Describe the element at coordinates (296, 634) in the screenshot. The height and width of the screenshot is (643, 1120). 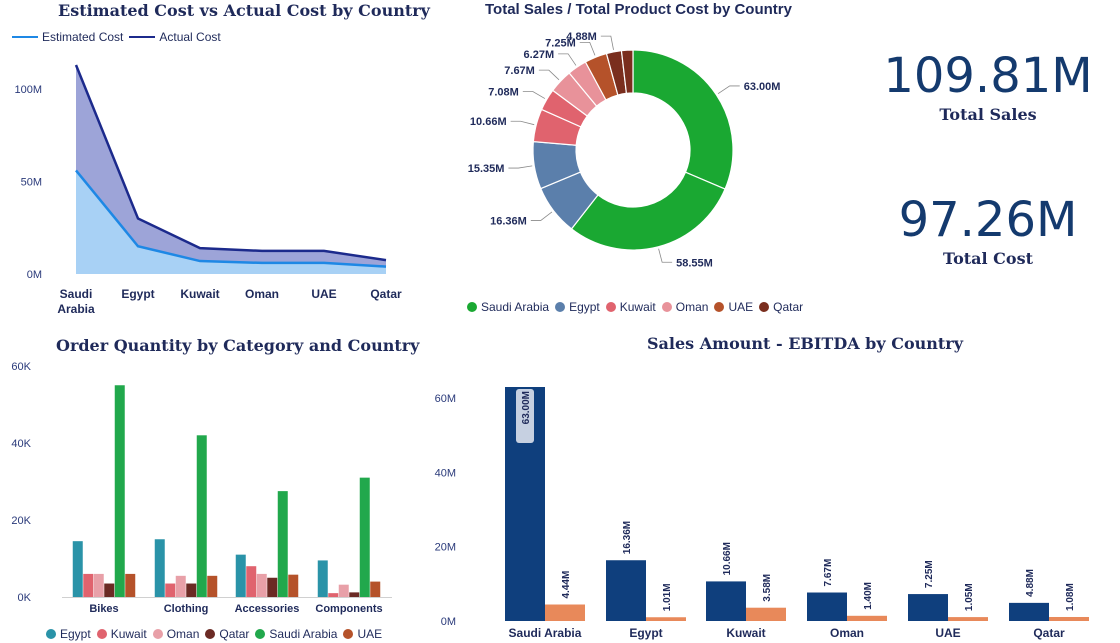
I see `legend-item-order-qty: Saudi Arabia` at that location.